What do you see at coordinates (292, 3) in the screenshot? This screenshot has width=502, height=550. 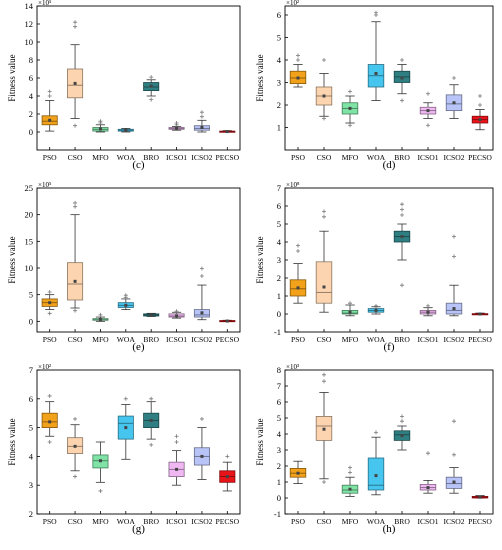 I see `axis-multiplier: ×10²` at bounding box center [292, 3].